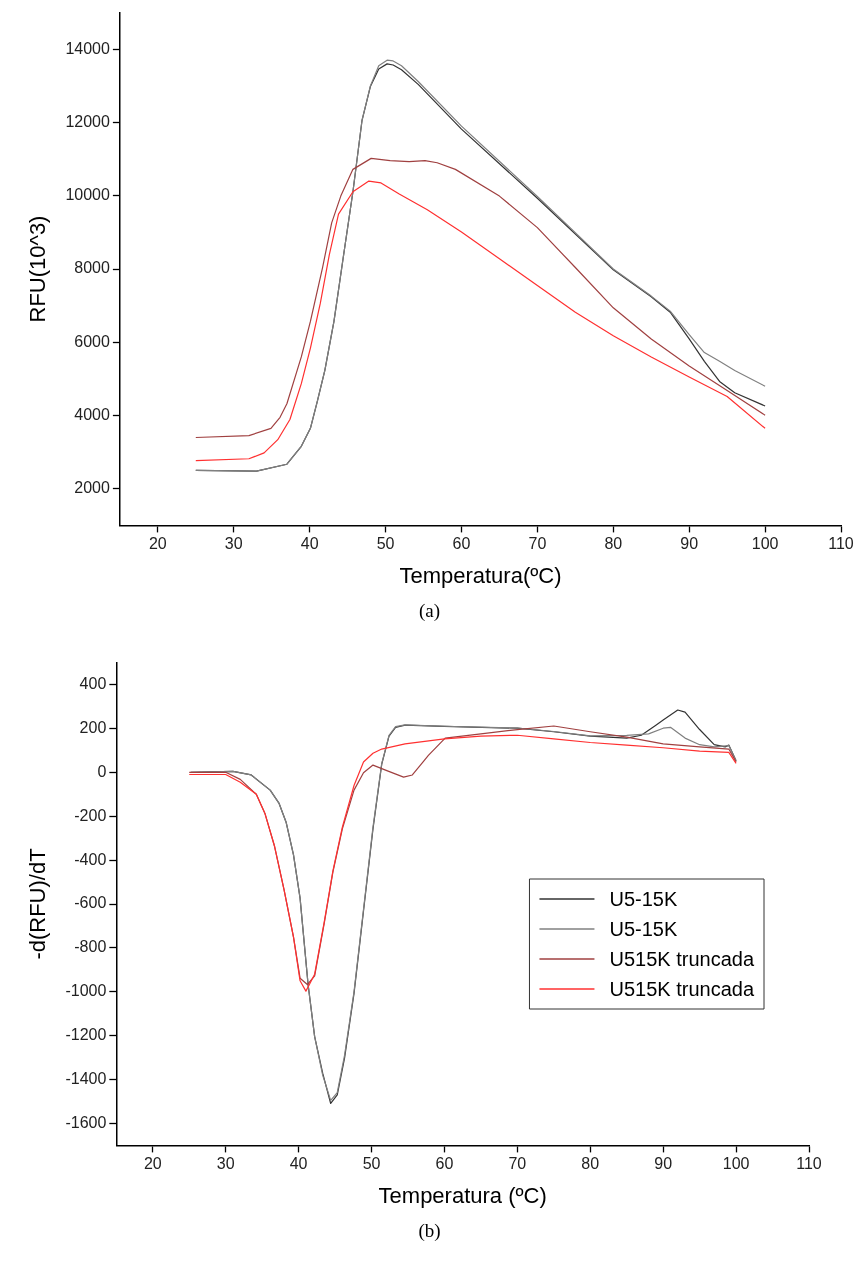  I want to click on y-tick-label: -200, so click(90, 815).